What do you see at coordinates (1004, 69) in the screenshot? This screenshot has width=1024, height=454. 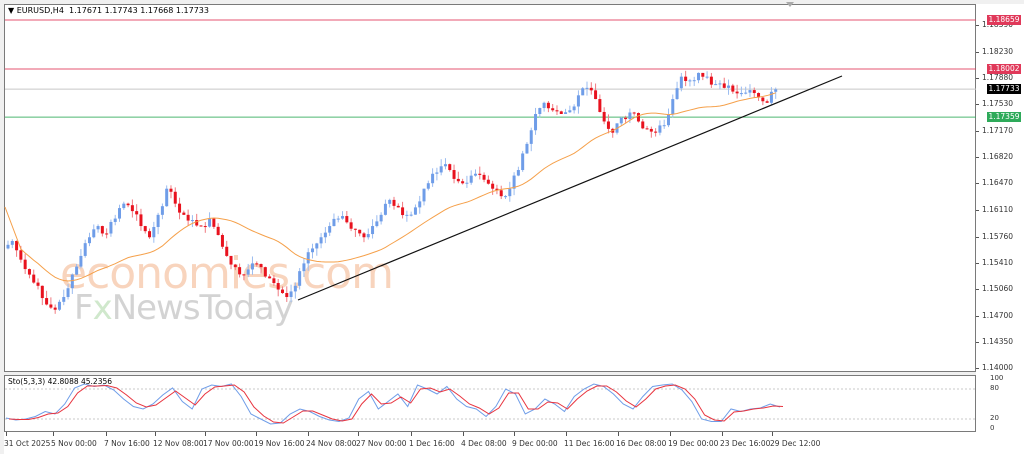 I see `level-price-tag: 1.18002` at bounding box center [1004, 69].